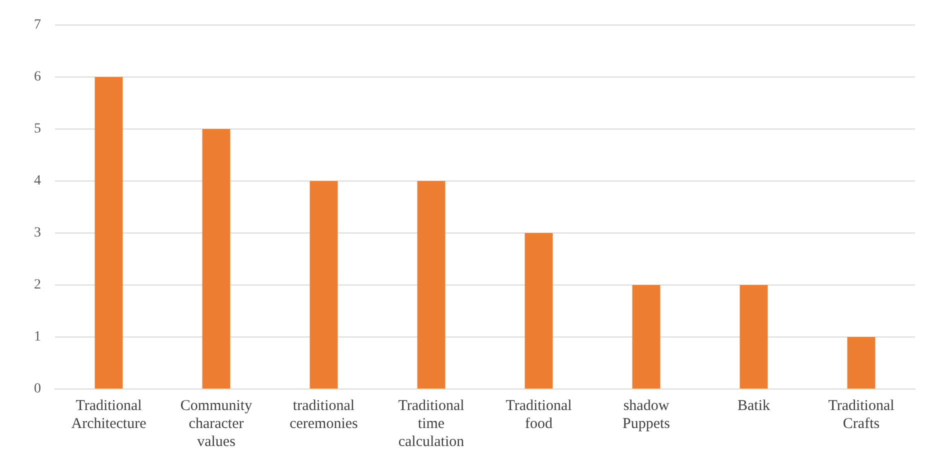 The width and height of the screenshot is (930, 459). What do you see at coordinates (37, 129) in the screenshot?
I see `y-tick-label: 5` at bounding box center [37, 129].